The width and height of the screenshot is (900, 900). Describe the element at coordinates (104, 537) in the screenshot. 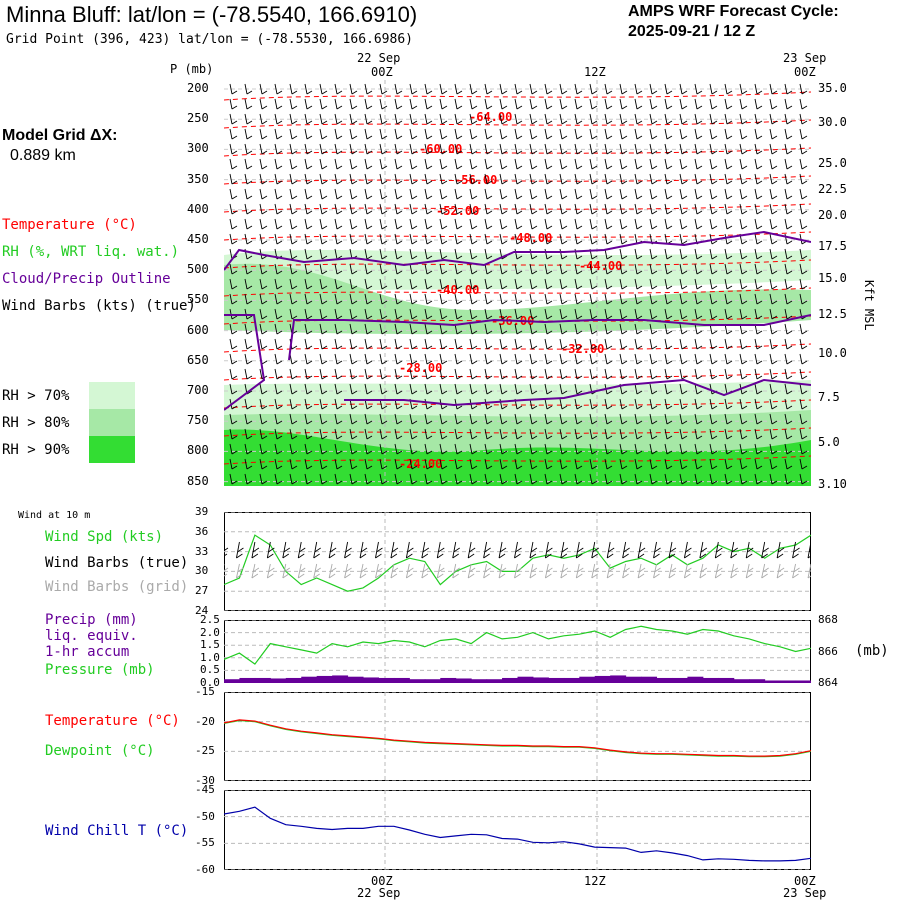

I see `legend-wind-speed: Wind Spd (kts)` at that location.